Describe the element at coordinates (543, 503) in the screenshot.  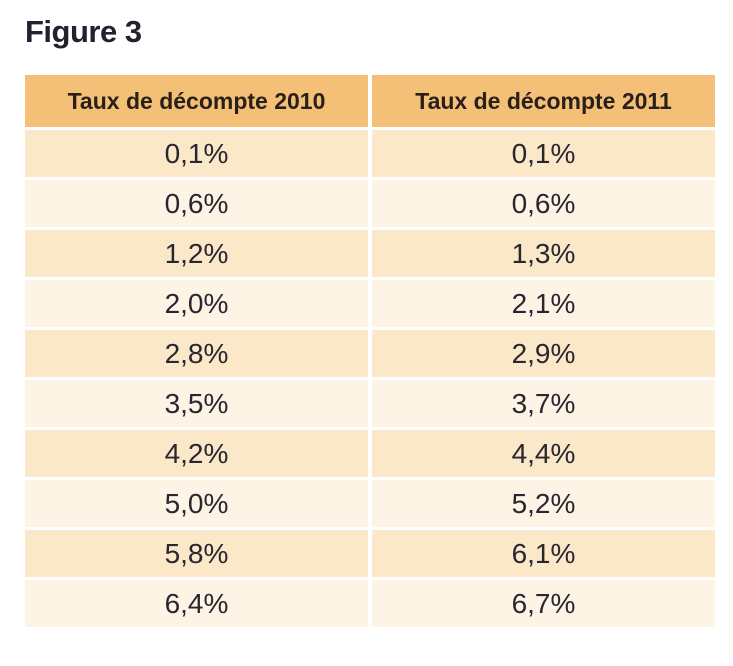
I see `table-cell: 5,2%` at that location.